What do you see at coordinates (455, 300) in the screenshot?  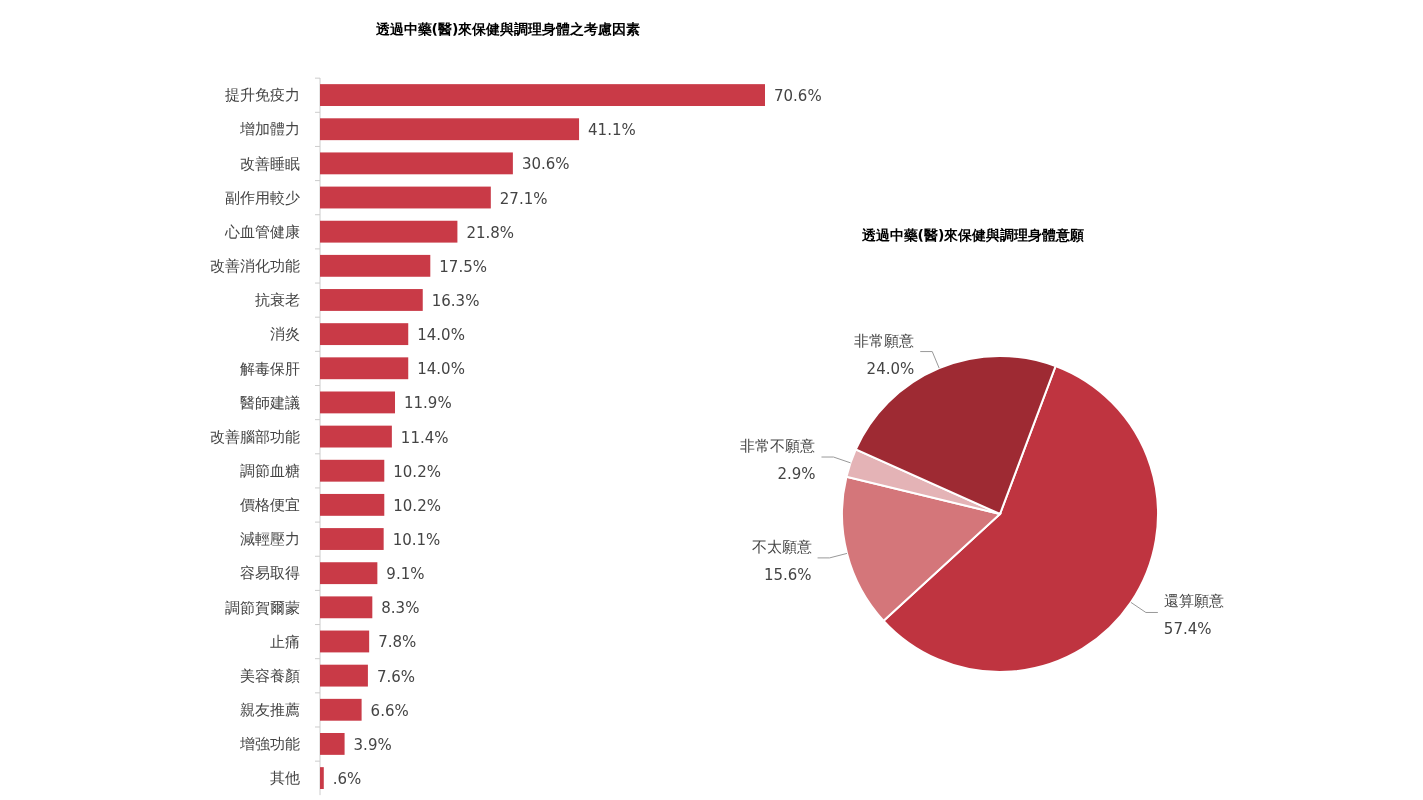 I see `data-label: 16.3%` at bounding box center [455, 300].